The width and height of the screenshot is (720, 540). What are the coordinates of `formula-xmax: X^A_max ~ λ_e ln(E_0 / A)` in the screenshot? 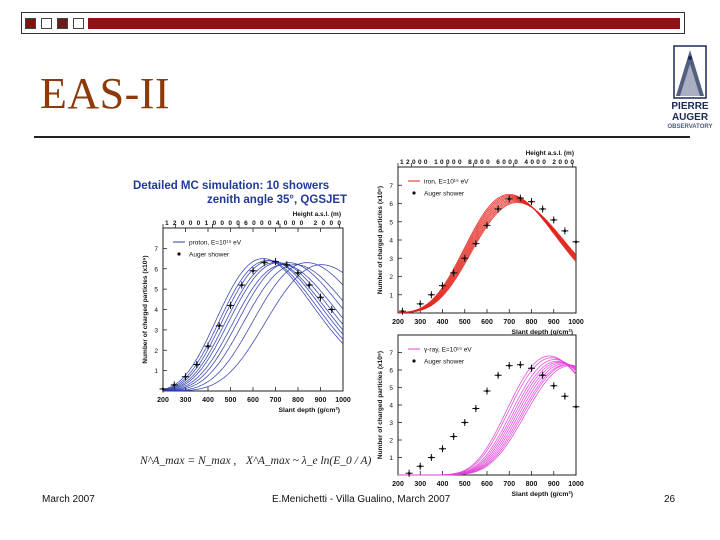 It's located at (308, 461).